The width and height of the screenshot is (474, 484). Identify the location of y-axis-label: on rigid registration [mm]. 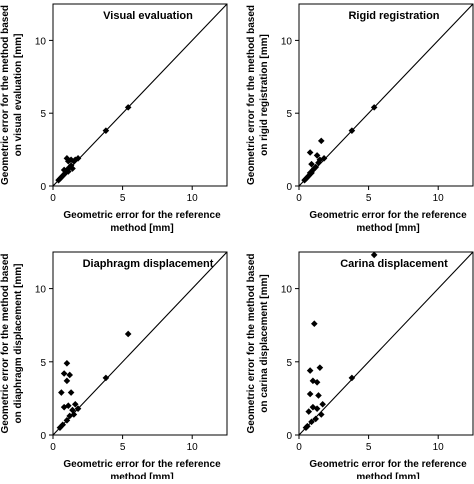
(264, 95).